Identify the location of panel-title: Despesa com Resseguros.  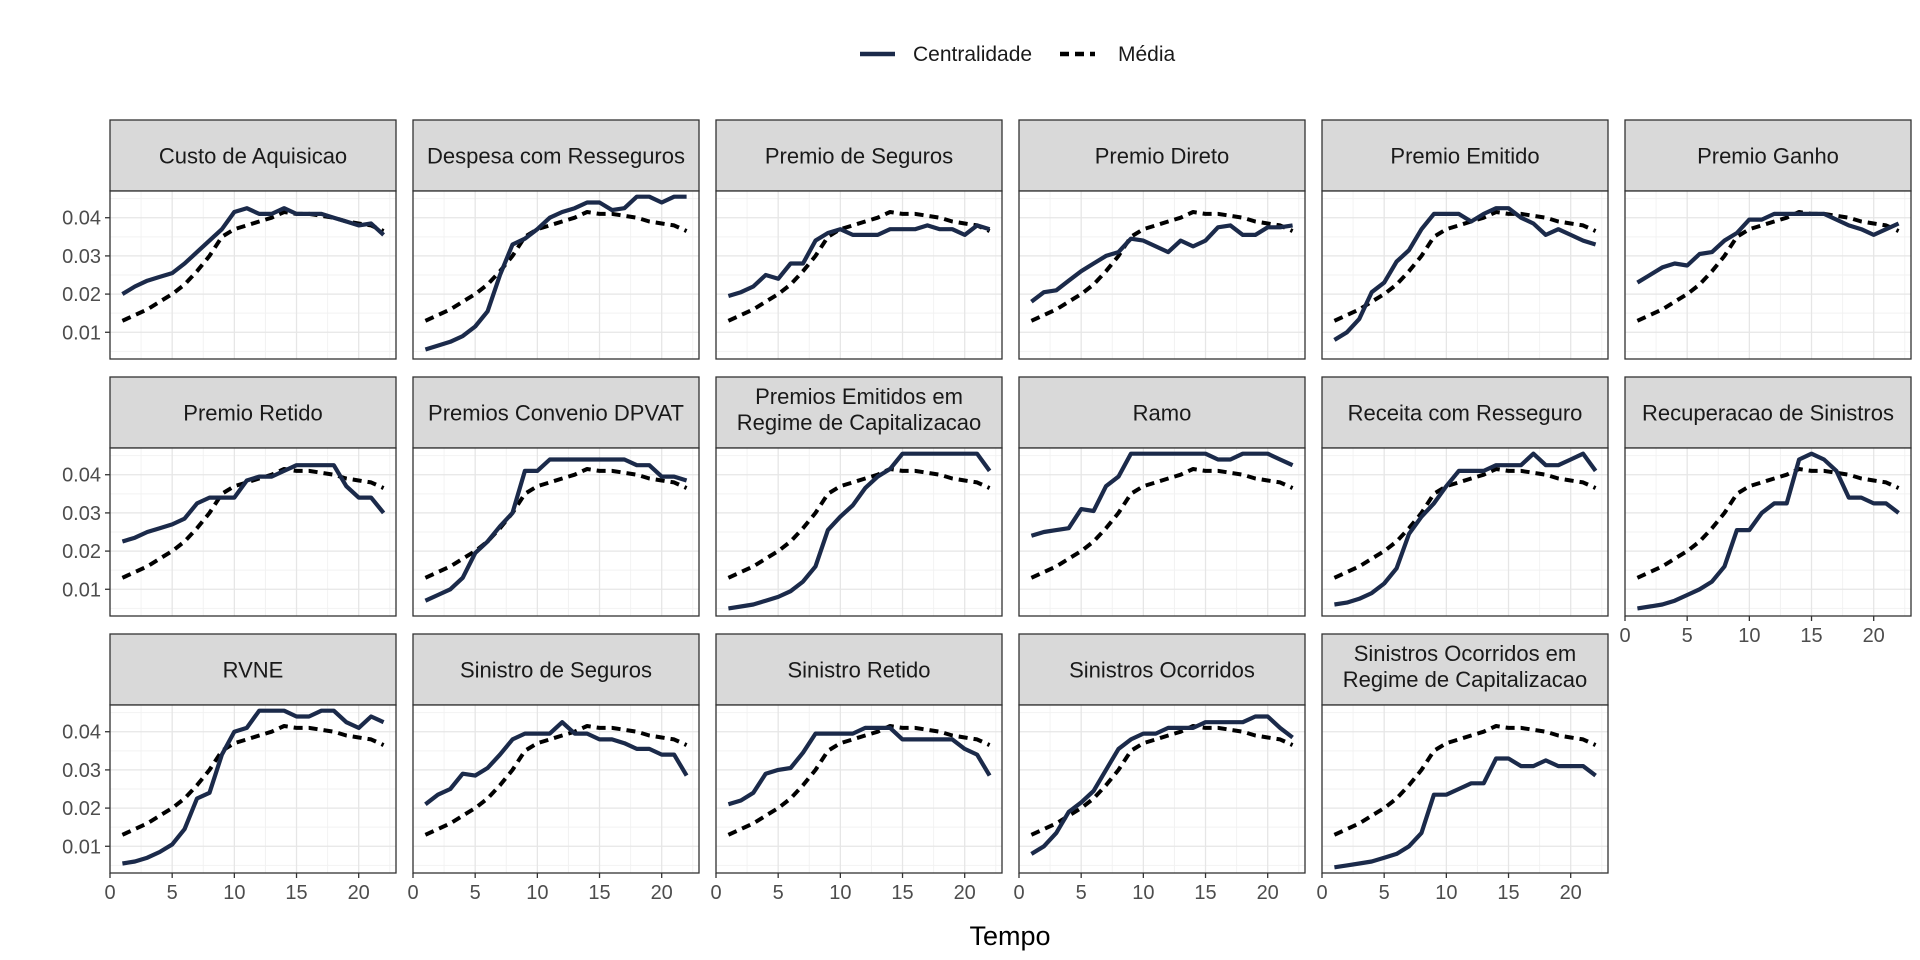
(556, 156).